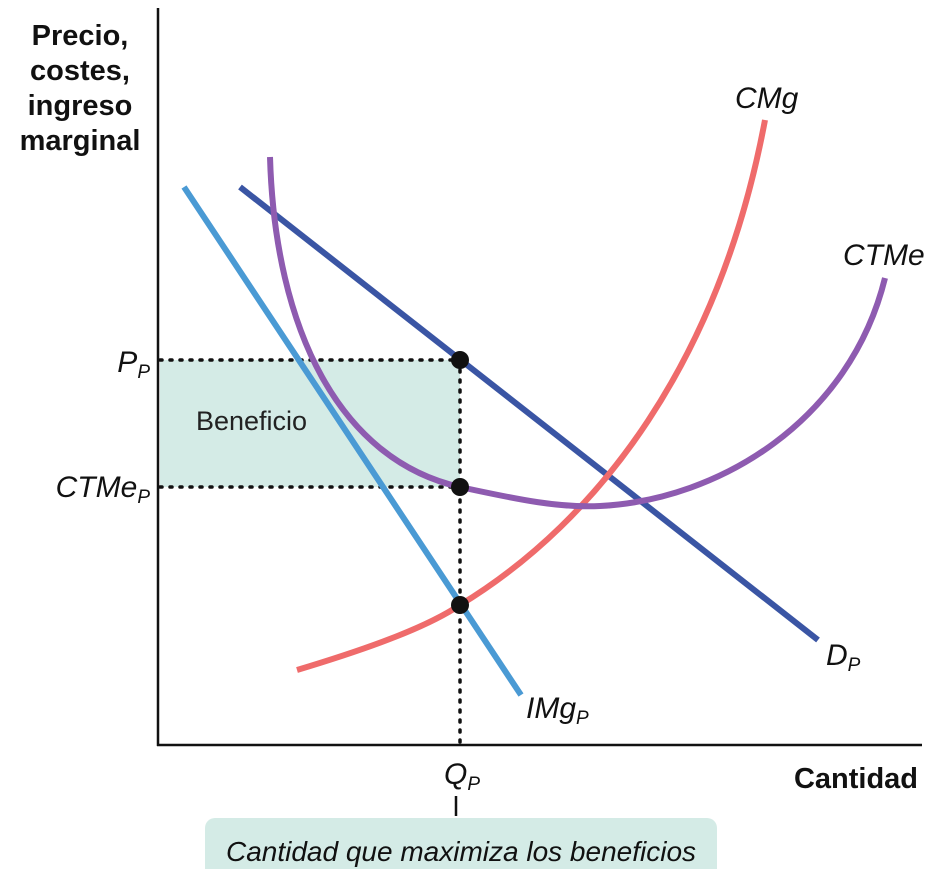 The width and height of the screenshot is (925, 869). I want to click on y-title-line: ingreso, so click(80, 106).